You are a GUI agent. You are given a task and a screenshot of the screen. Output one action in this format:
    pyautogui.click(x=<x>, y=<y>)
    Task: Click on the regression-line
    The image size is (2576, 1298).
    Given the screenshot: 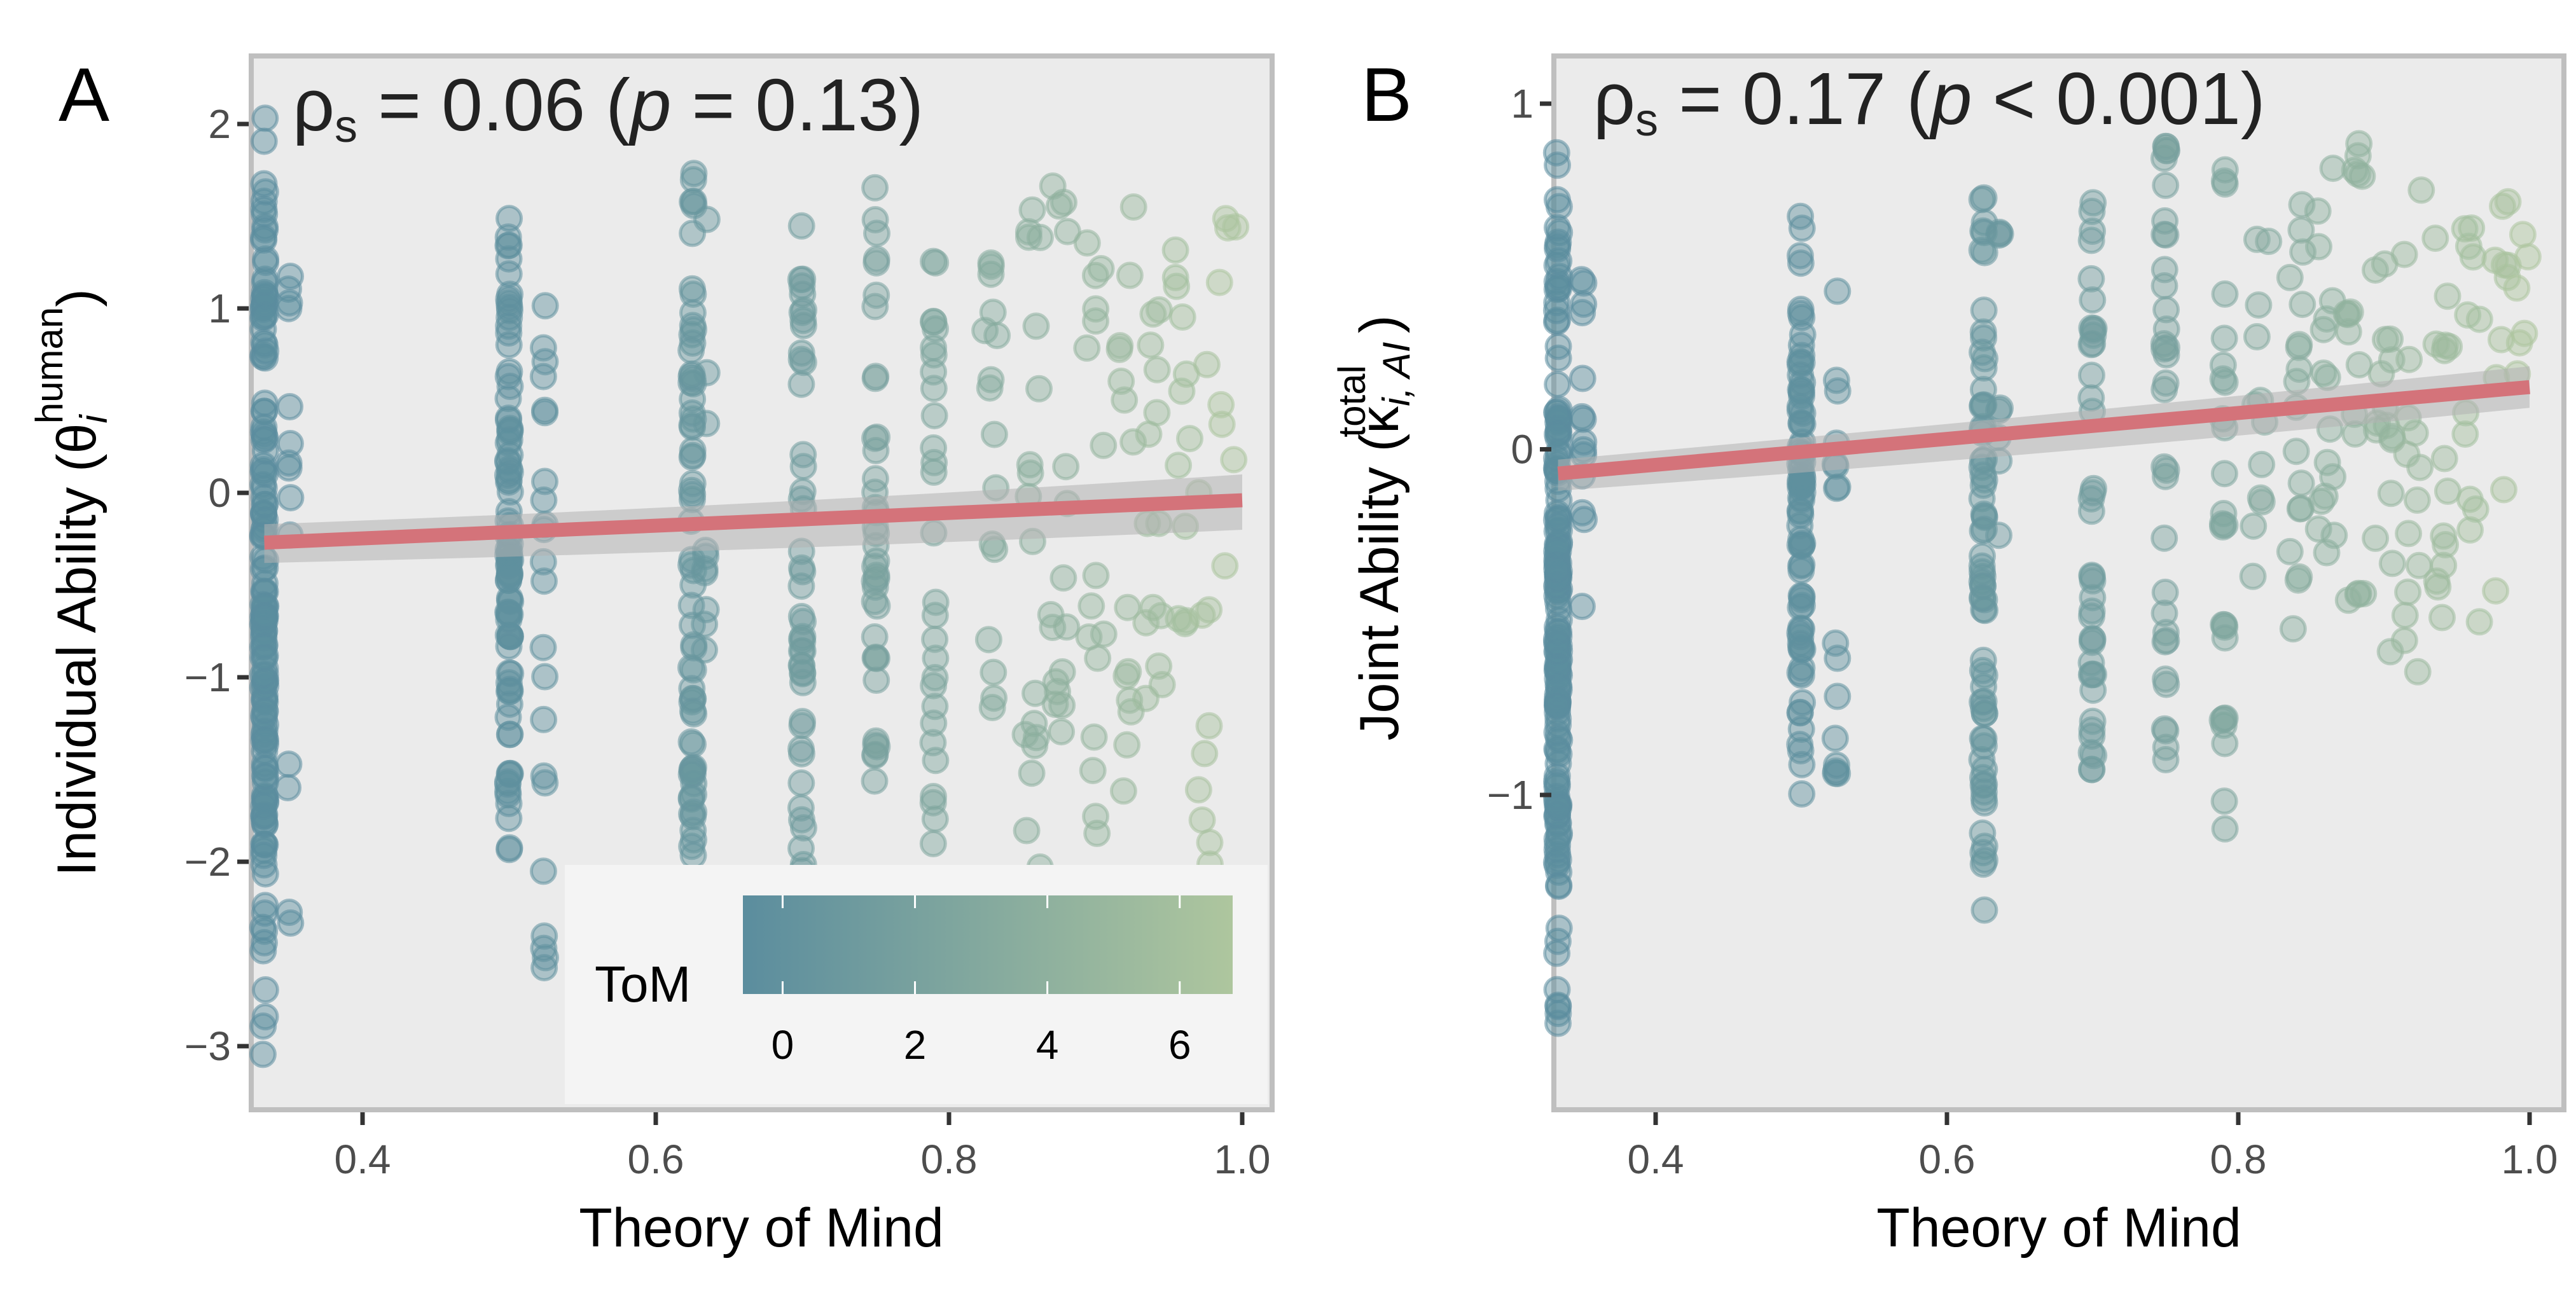 What is the action you would take?
    pyautogui.click(x=2043, y=431)
    